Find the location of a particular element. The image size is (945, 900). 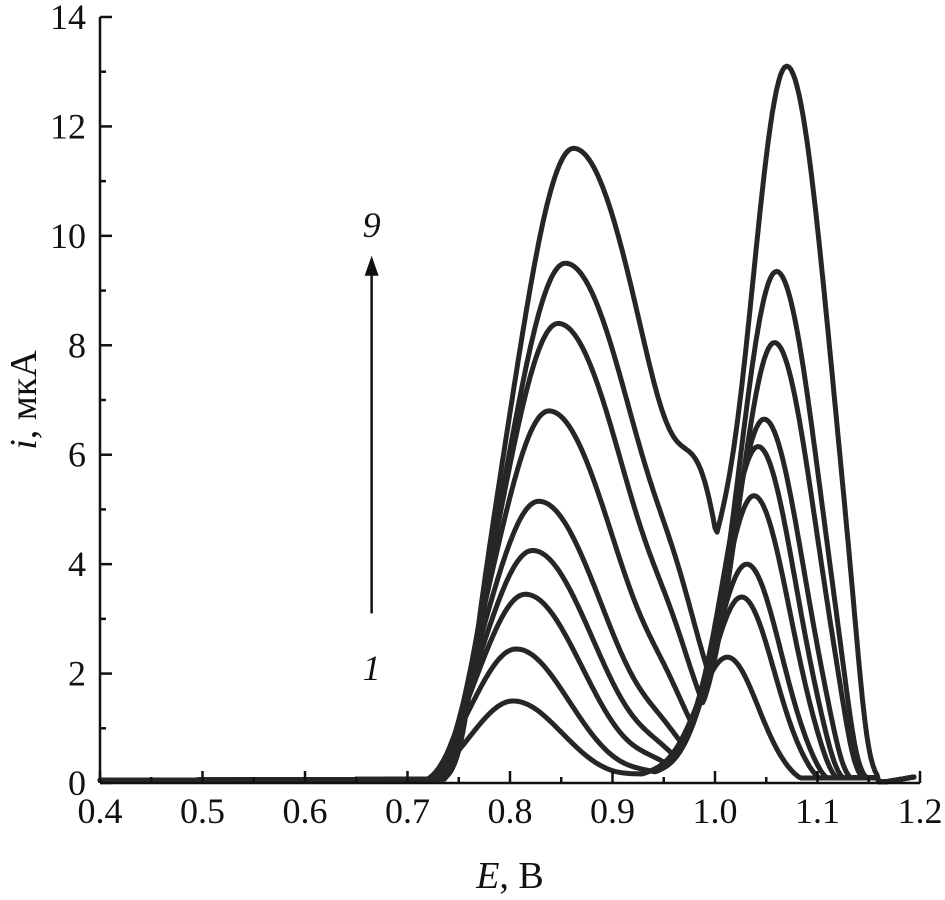

y-axis-symbol: i is located at coordinates (24, 444).